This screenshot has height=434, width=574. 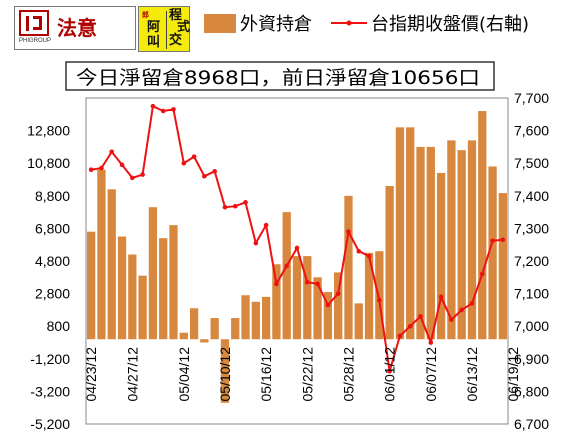 I want to click on right-tick-label: 6,900, so click(x=531, y=359).